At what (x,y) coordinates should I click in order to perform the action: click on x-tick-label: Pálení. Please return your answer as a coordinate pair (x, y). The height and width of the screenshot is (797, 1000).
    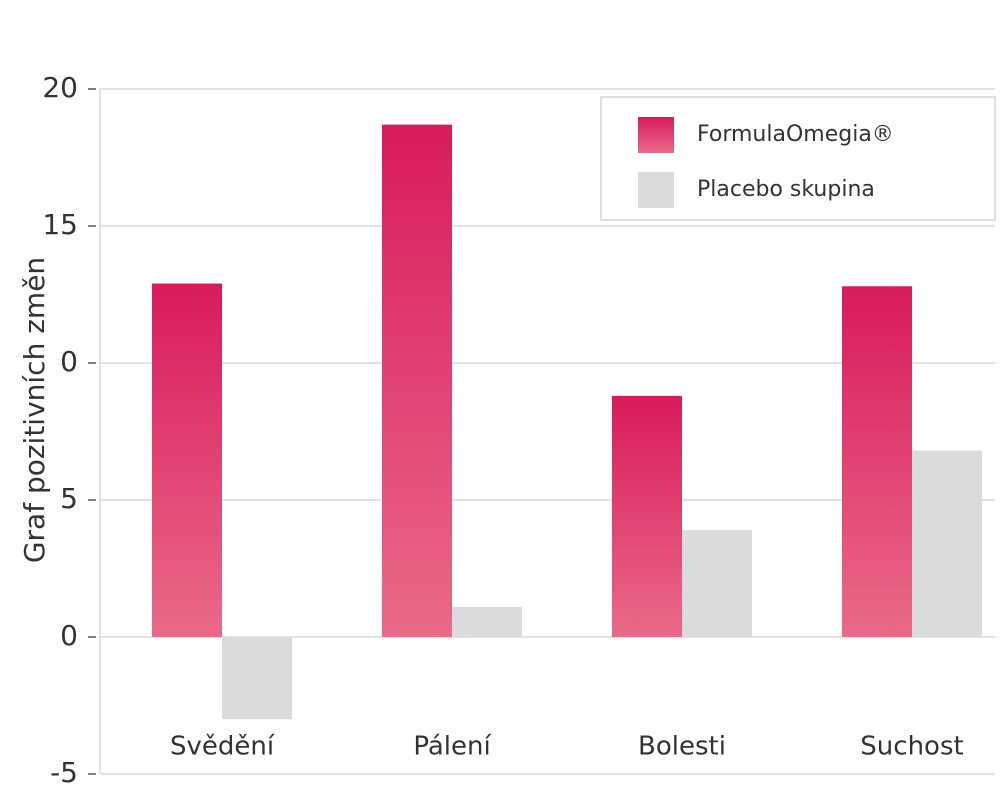
    Looking at the image, I should click on (452, 747).